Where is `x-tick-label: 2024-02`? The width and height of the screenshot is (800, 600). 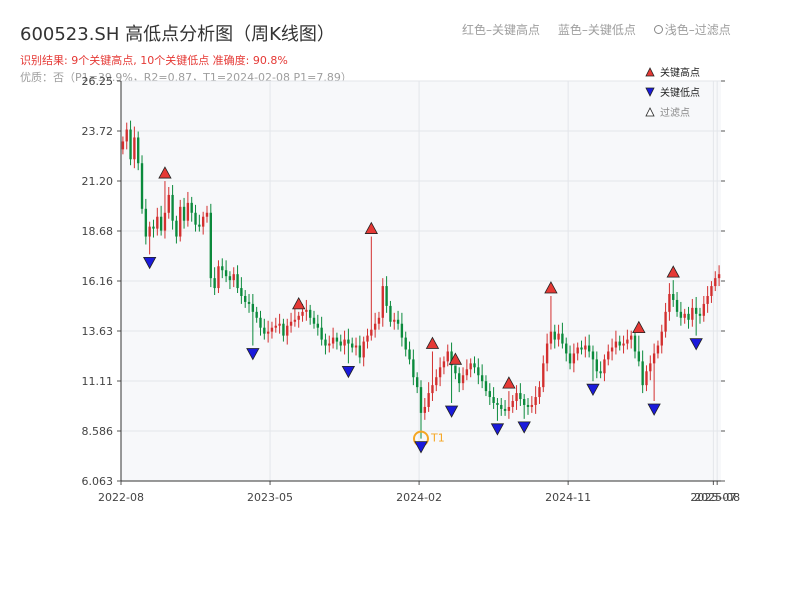 x-tick-label: 2024-02 is located at coordinates (419, 497).